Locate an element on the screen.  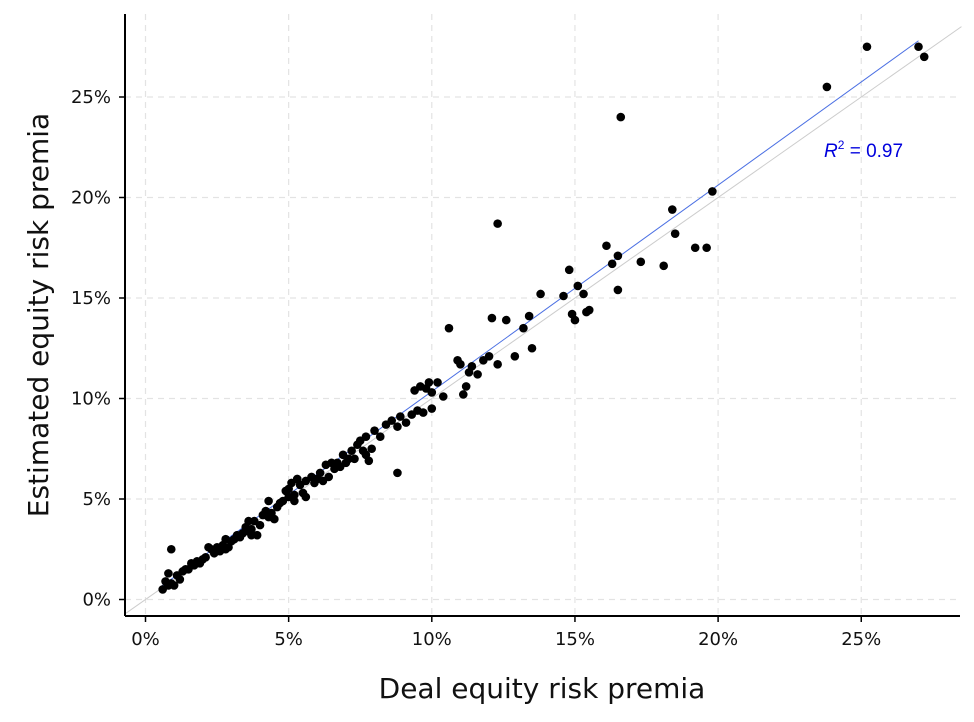
x-axis-title: Deal equity risk premia is located at coordinates (542, 688).